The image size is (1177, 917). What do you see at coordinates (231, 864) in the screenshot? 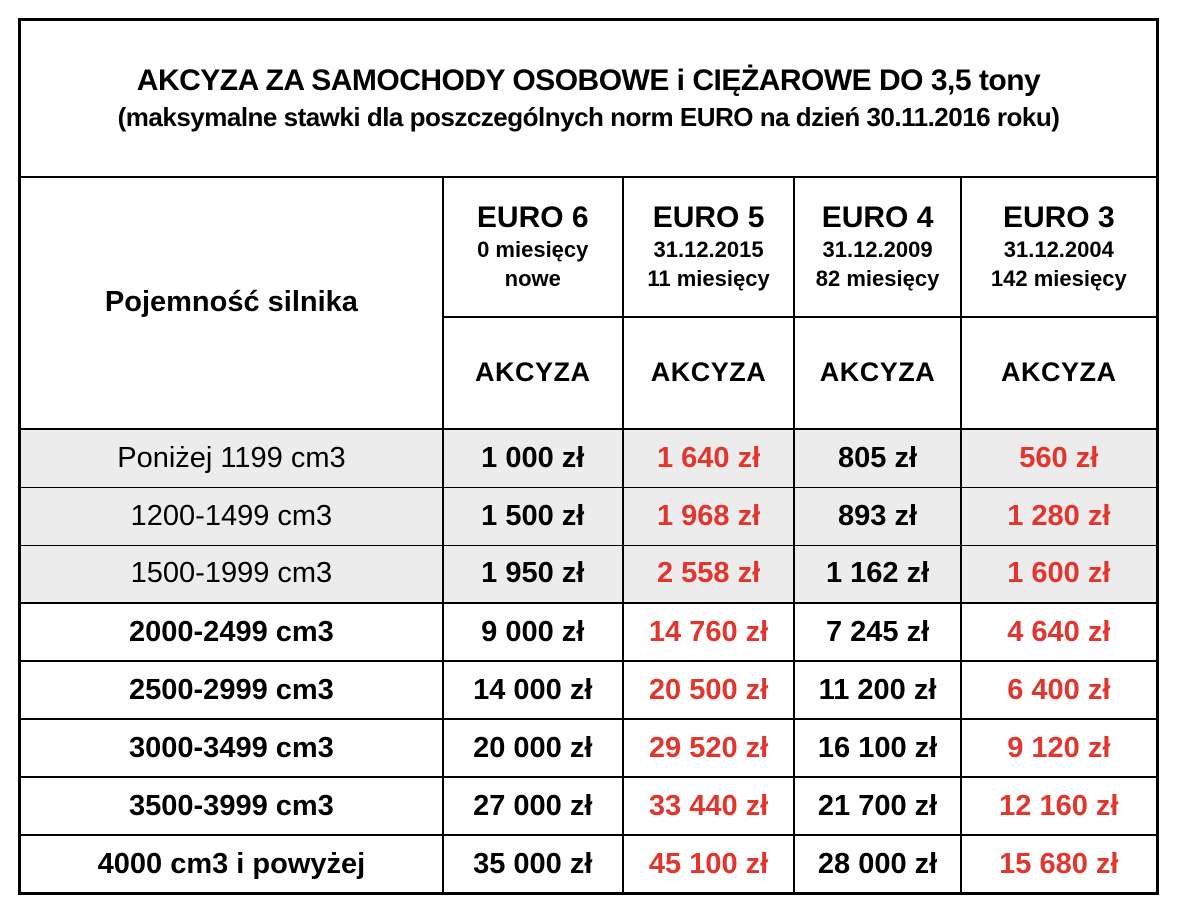
I see `engine-capacity-cell: 4000 cm3 i powyżej` at bounding box center [231, 864].